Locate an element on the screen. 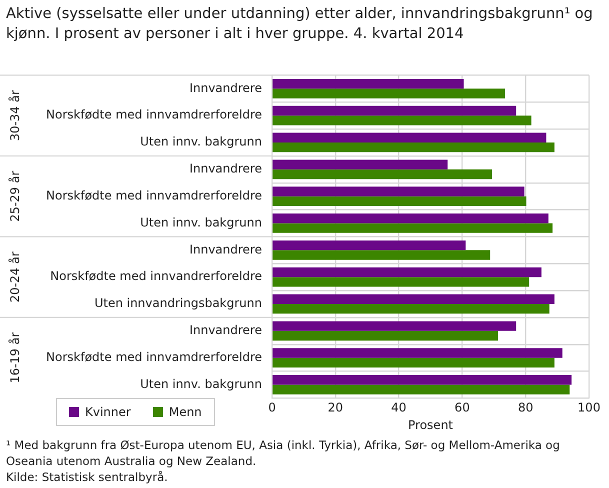 This screenshot has height=488, width=609. text: 25-29 år is located at coordinates (15, 196).